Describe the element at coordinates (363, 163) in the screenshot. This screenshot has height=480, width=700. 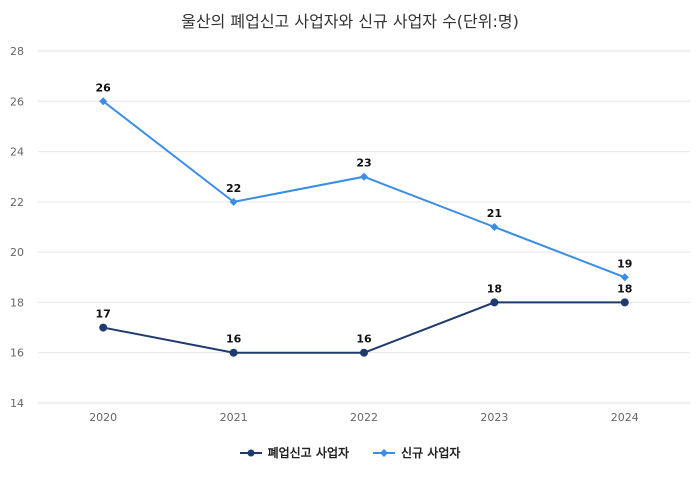
I see `data-label: 23` at that location.